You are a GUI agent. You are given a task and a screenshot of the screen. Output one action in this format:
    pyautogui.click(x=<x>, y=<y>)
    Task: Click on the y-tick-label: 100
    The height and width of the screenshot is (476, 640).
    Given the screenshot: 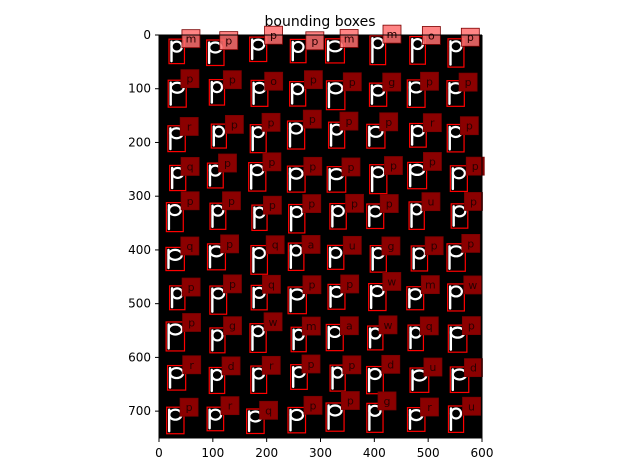 What is the action you would take?
    pyautogui.click(x=139, y=89)
    